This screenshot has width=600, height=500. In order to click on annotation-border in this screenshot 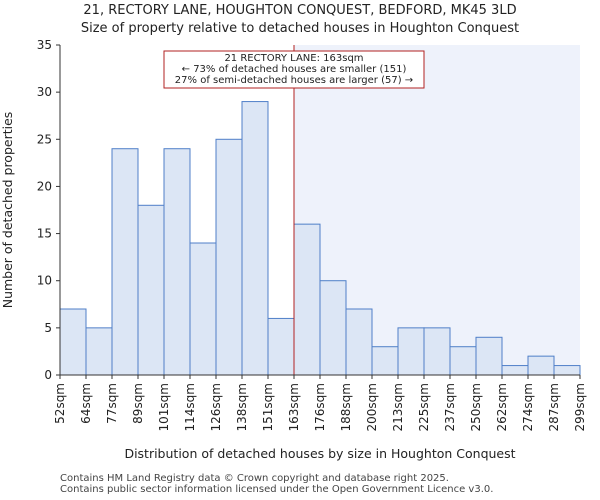, I will do `click(294, 69)`.